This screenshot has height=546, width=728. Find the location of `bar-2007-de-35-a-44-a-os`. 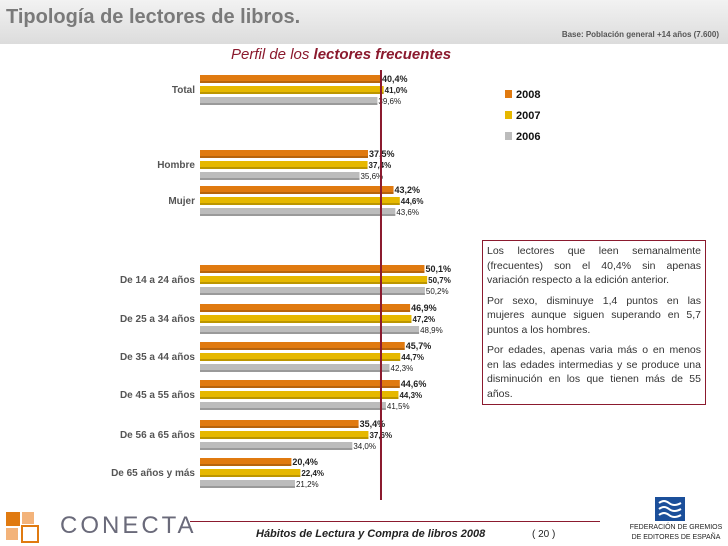

bar-2007-de-35-a-44-a-os is located at coordinates (300, 357).